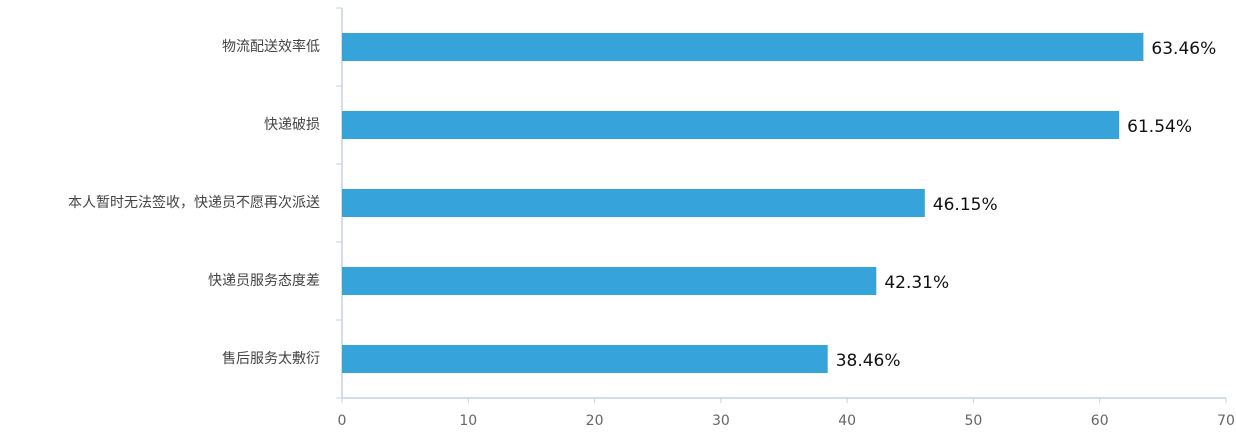 The width and height of the screenshot is (1236, 442). I want to click on value-label: 38.46%, so click(868, 361).